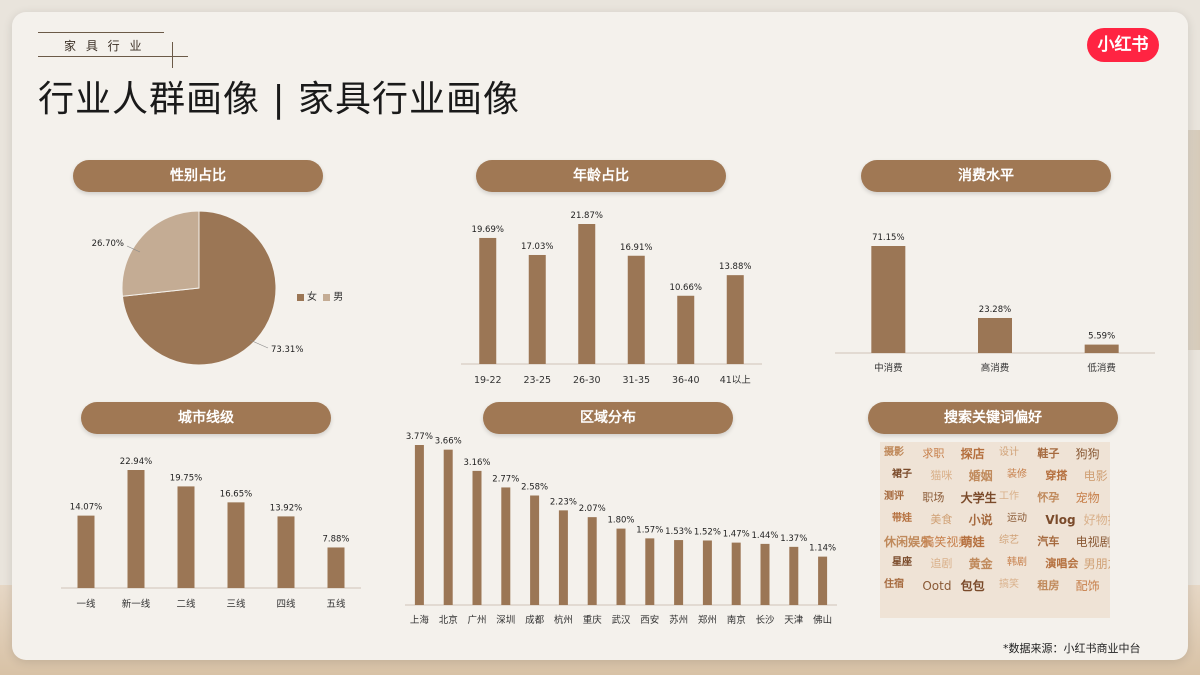 The width and height of the screenshot is (1200, 675). What do you see at coordinates (972, 454) in the screenshot?
I see `keyword-word: 探店` at bounding box center [972, 454].